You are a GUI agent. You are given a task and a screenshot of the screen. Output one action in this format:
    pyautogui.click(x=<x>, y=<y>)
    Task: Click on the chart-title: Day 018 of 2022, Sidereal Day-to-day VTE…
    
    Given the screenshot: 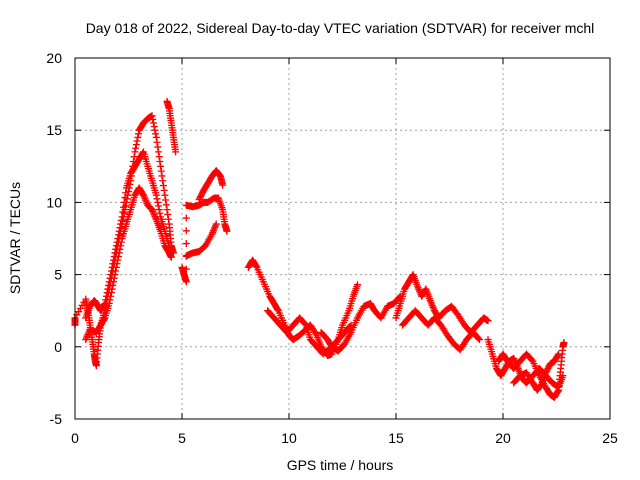 What is the action you would take?
    pyautogui.click(x=340, y=28)
    